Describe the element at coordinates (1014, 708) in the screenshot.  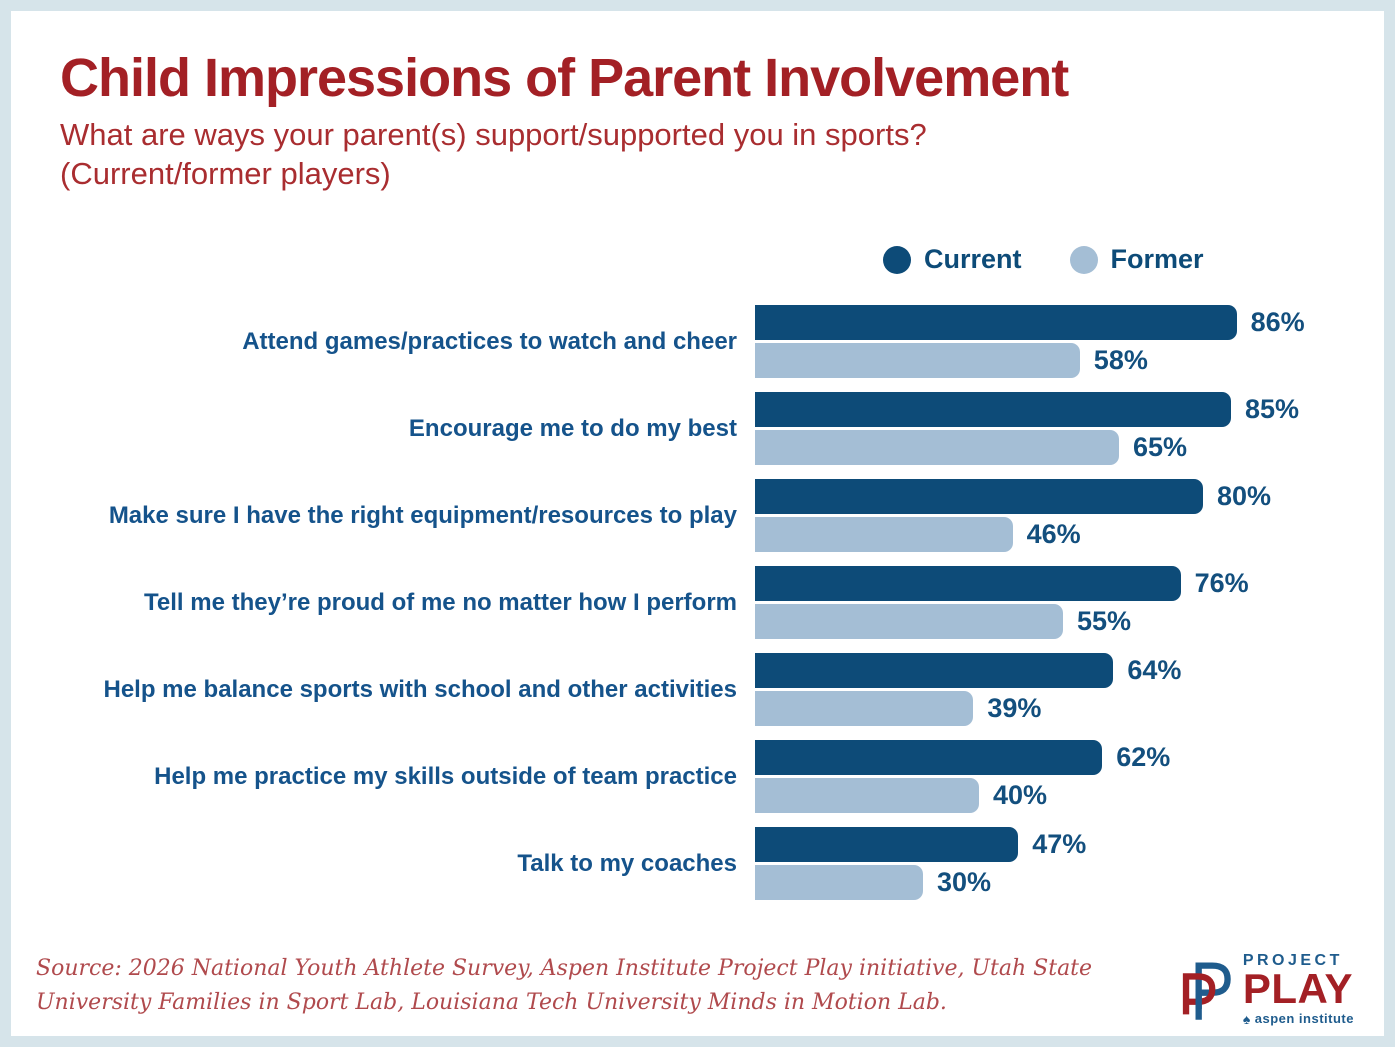
I see `value-label-former: 39%` at that location.